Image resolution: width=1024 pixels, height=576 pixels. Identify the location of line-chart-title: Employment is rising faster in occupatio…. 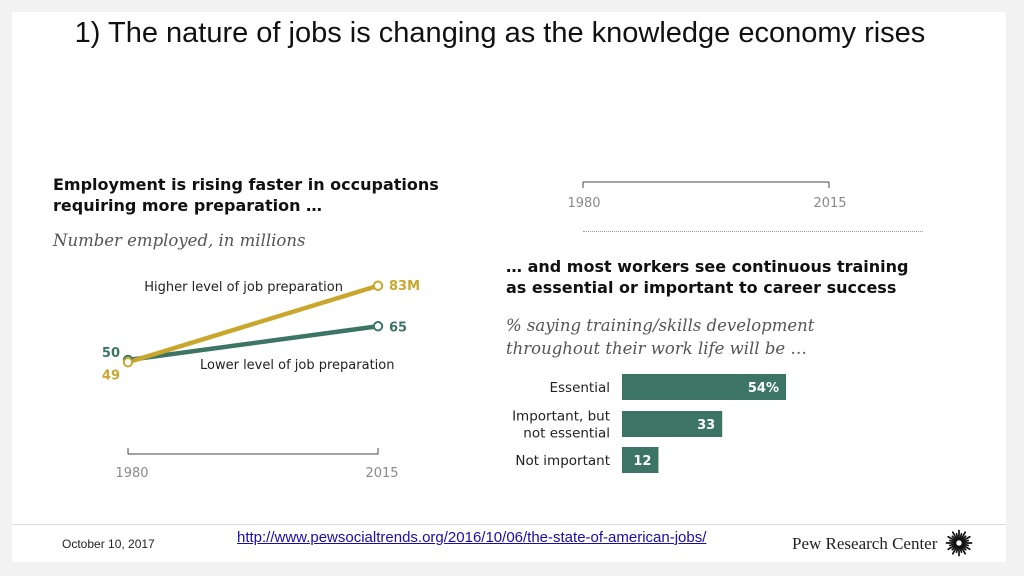
(246, 195).